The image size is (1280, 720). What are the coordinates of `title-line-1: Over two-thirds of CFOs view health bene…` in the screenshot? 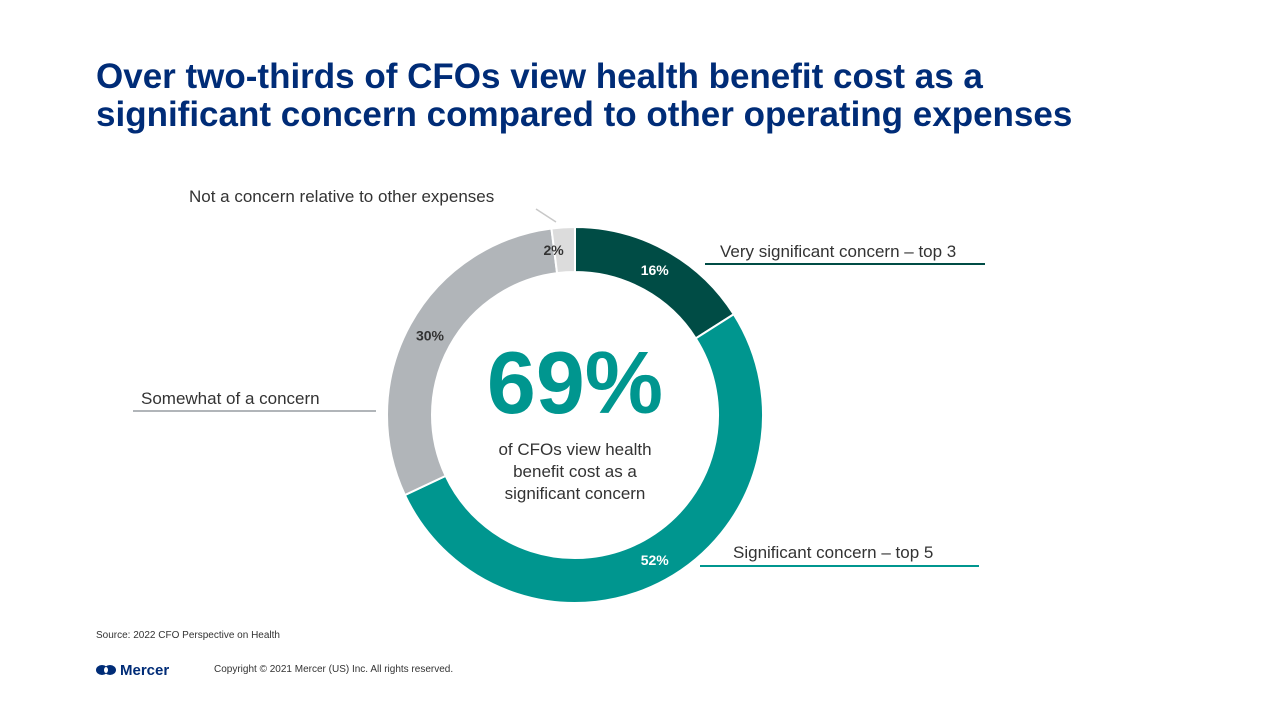 It's located at (539, 76).